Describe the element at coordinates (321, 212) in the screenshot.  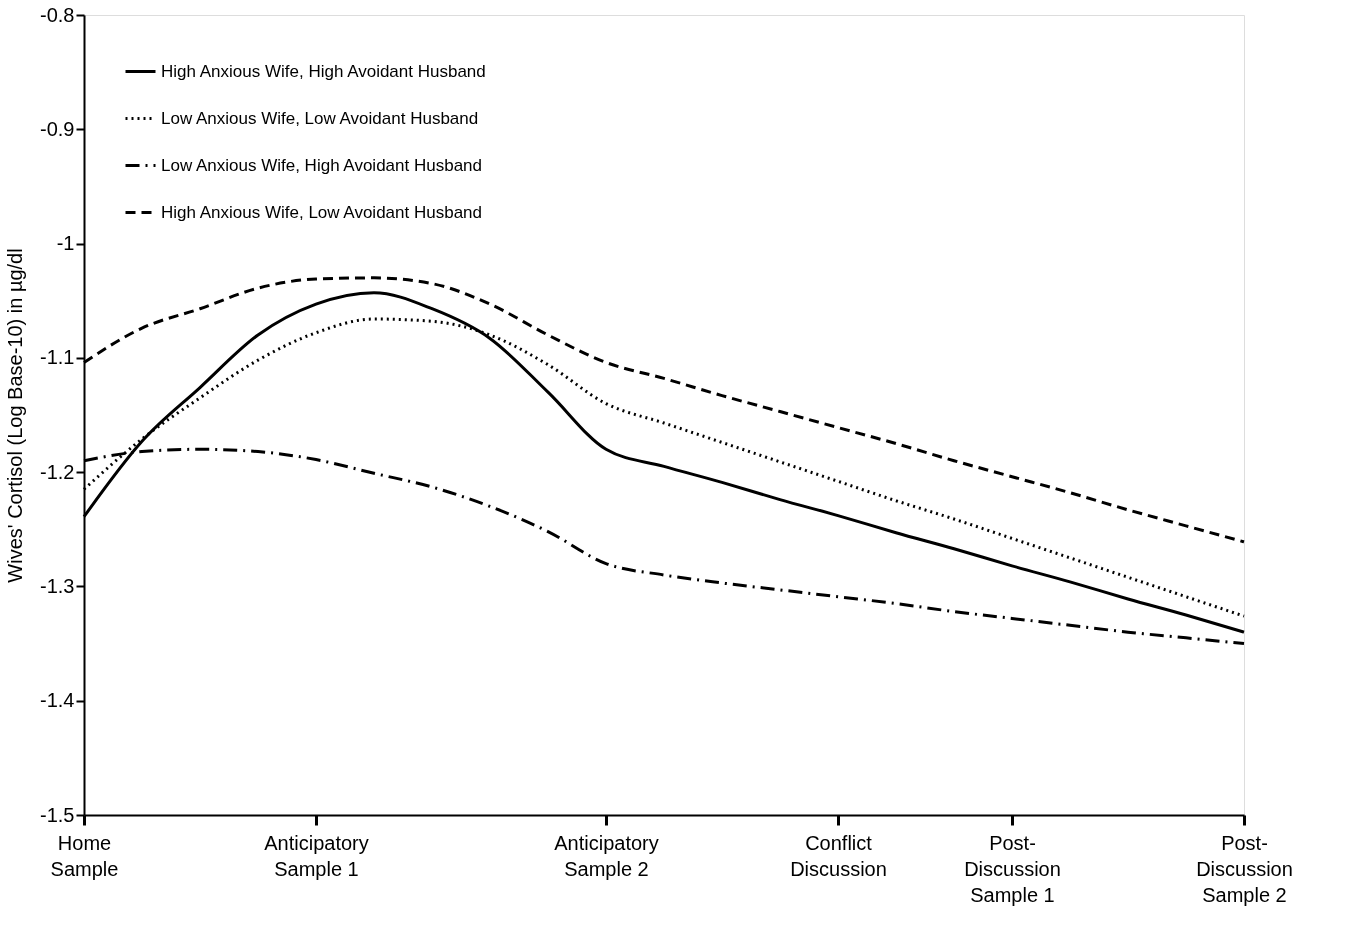
I see `legend-label: High Anxious Wife, Low Avoidant Husband` at that location.